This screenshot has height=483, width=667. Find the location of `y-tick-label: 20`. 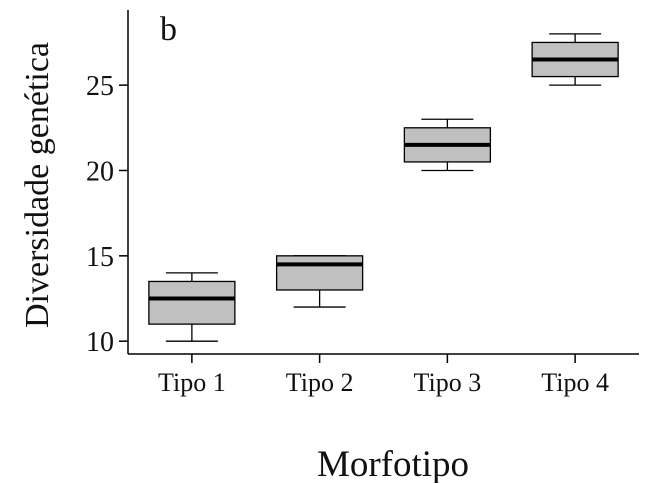

y-tick-label: 20 is located at coordinates (100, 171).